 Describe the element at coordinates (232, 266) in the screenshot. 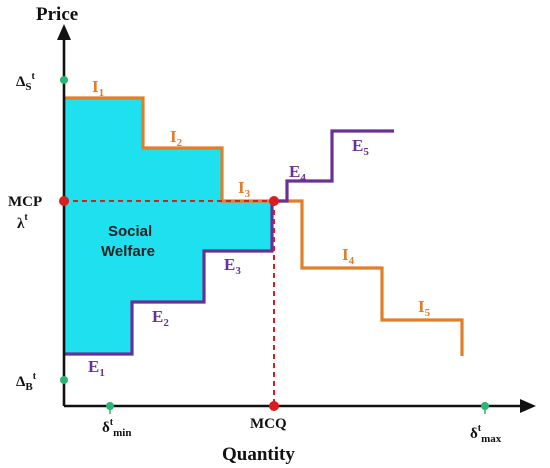

I see `bid-label-3: E3` at that location.